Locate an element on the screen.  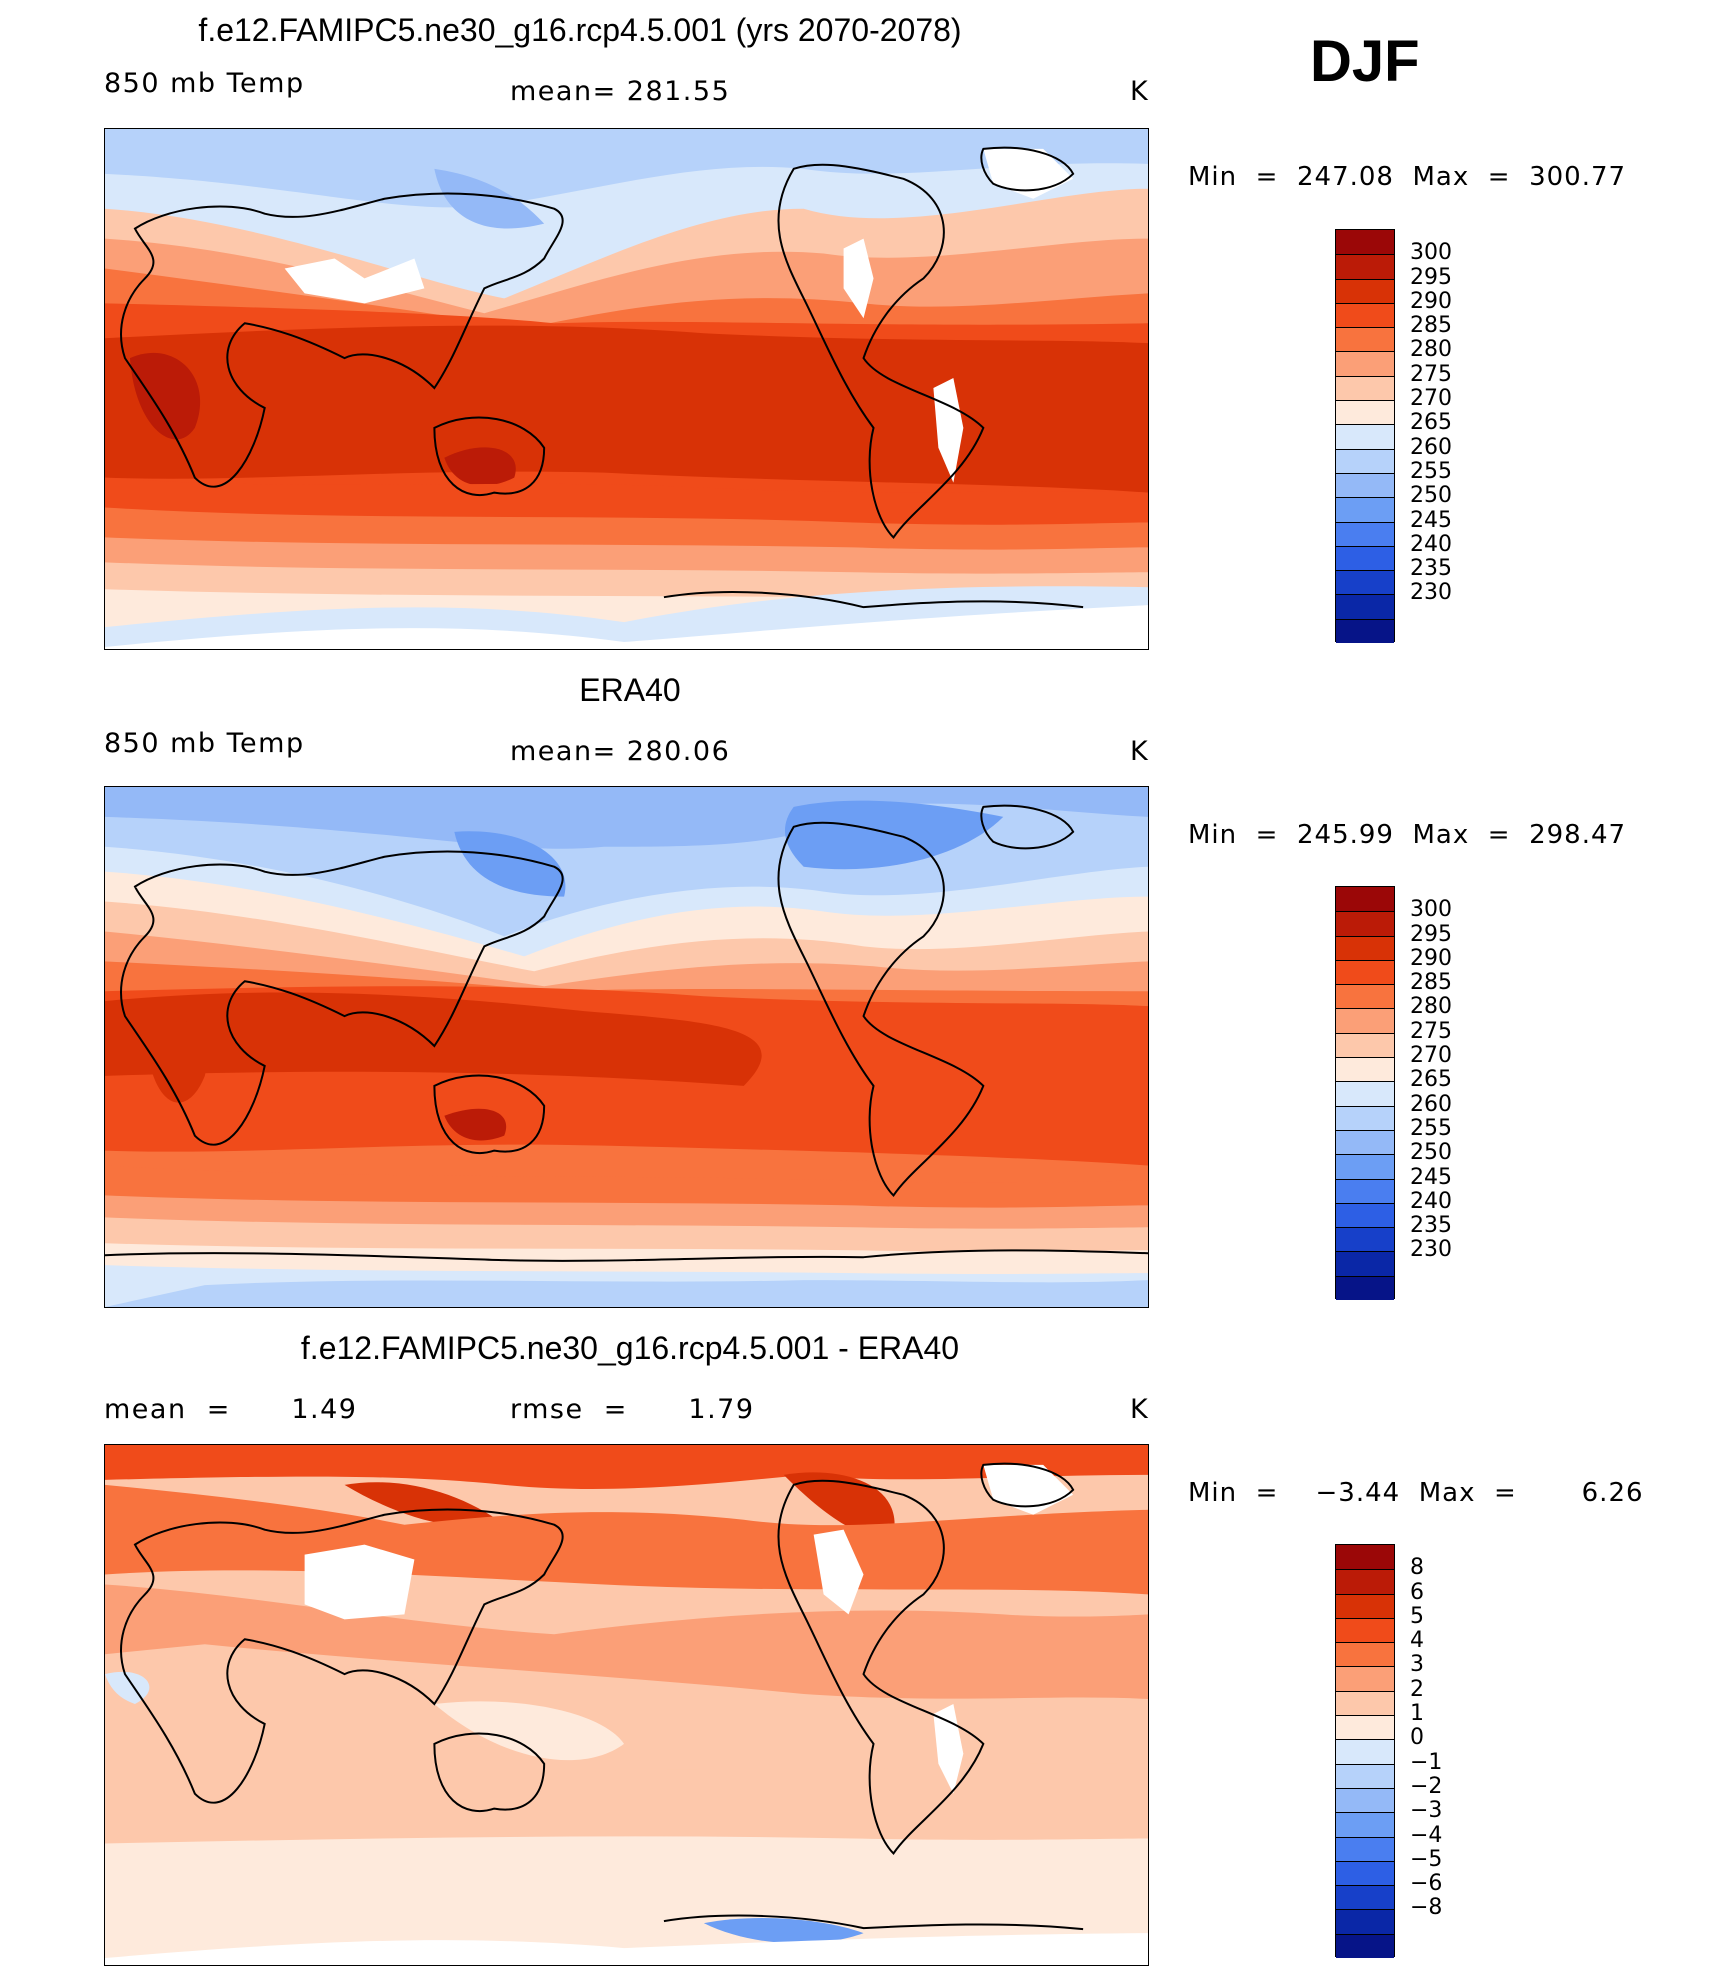
panel-3-colorbar-tick: 5 is located at coordinates (1417, 1616).